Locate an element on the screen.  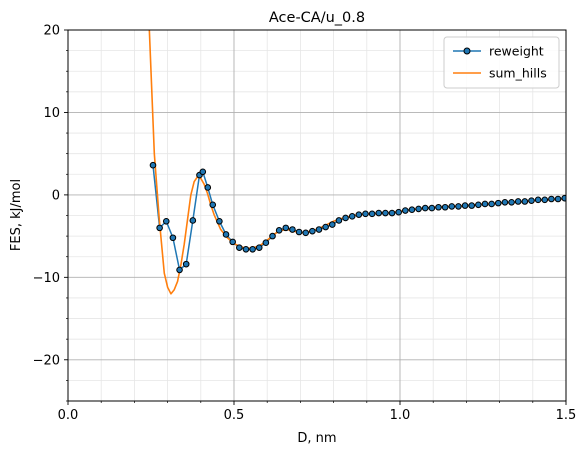
x-tick-label: 1.0 is located at coordinates (400, 415).